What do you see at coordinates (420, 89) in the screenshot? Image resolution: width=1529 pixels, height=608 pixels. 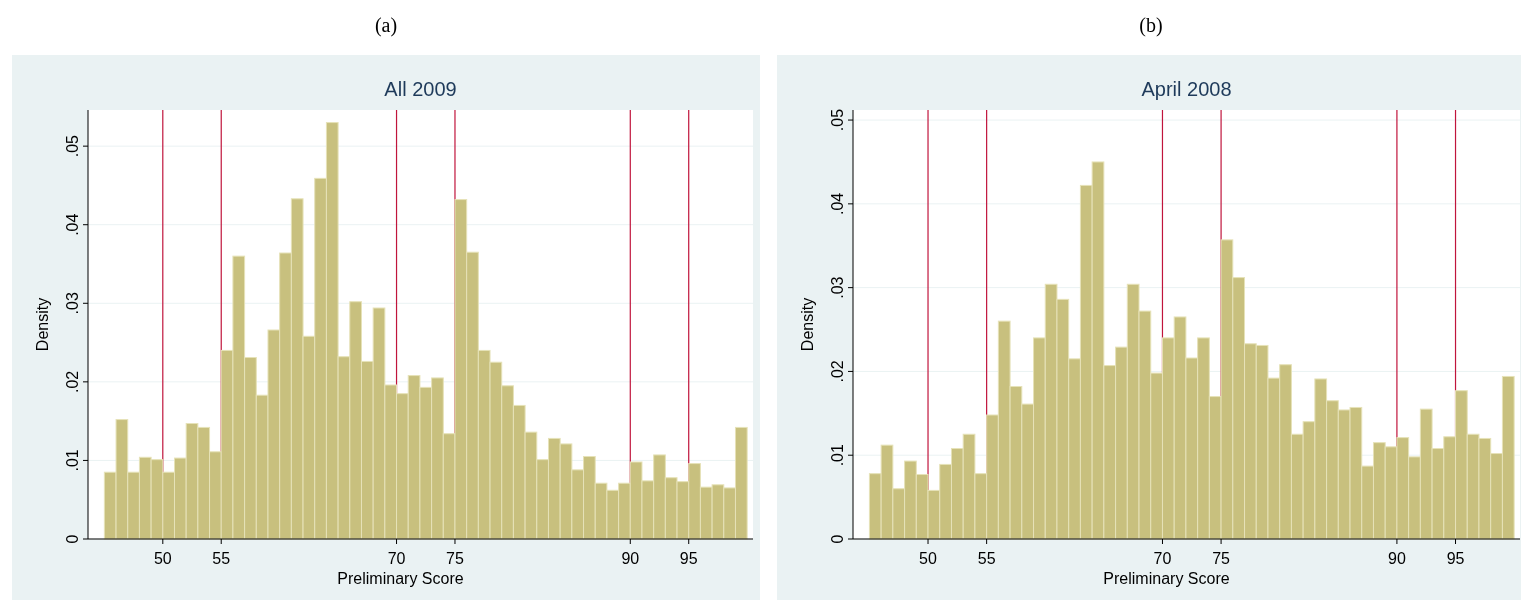 I see `chart-title: All 2009` at bounding box center [420, 89].